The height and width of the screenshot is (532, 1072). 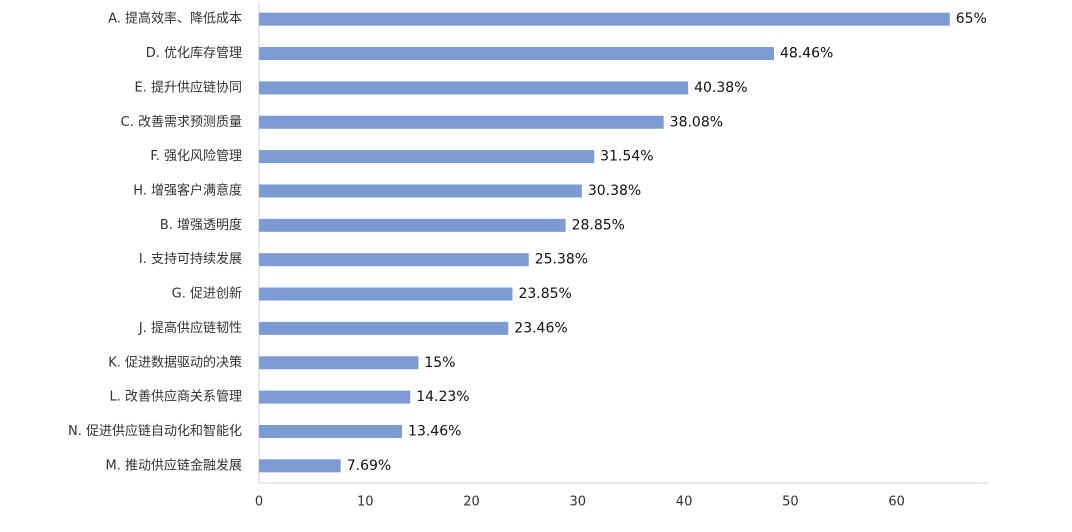 What do you see at coordinates (896, 502) in the screenshot?
I see `x-tick-label: 60` at bounding box center [896, 502].